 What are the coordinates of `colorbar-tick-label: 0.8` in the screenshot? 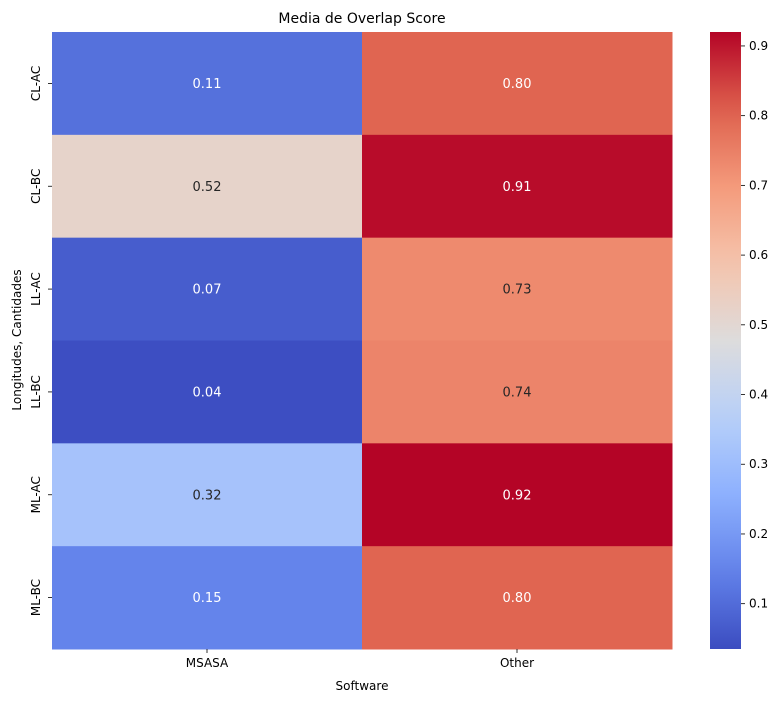 It's located at (758, 116).